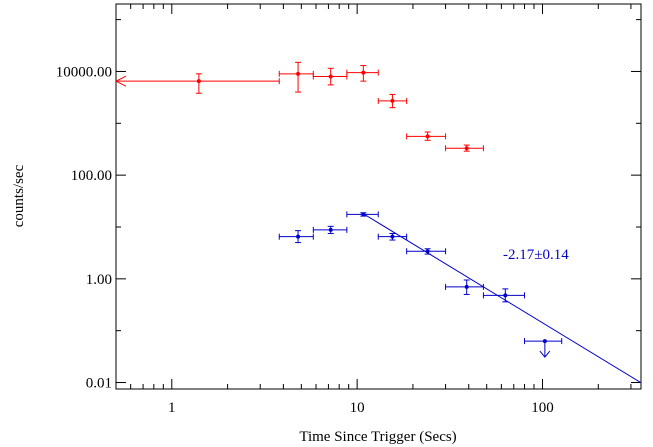 Image resolution: width=653 pixels, height=447 pixels. I want to click on y-tick-label: 10000.00, so click(84, 72).